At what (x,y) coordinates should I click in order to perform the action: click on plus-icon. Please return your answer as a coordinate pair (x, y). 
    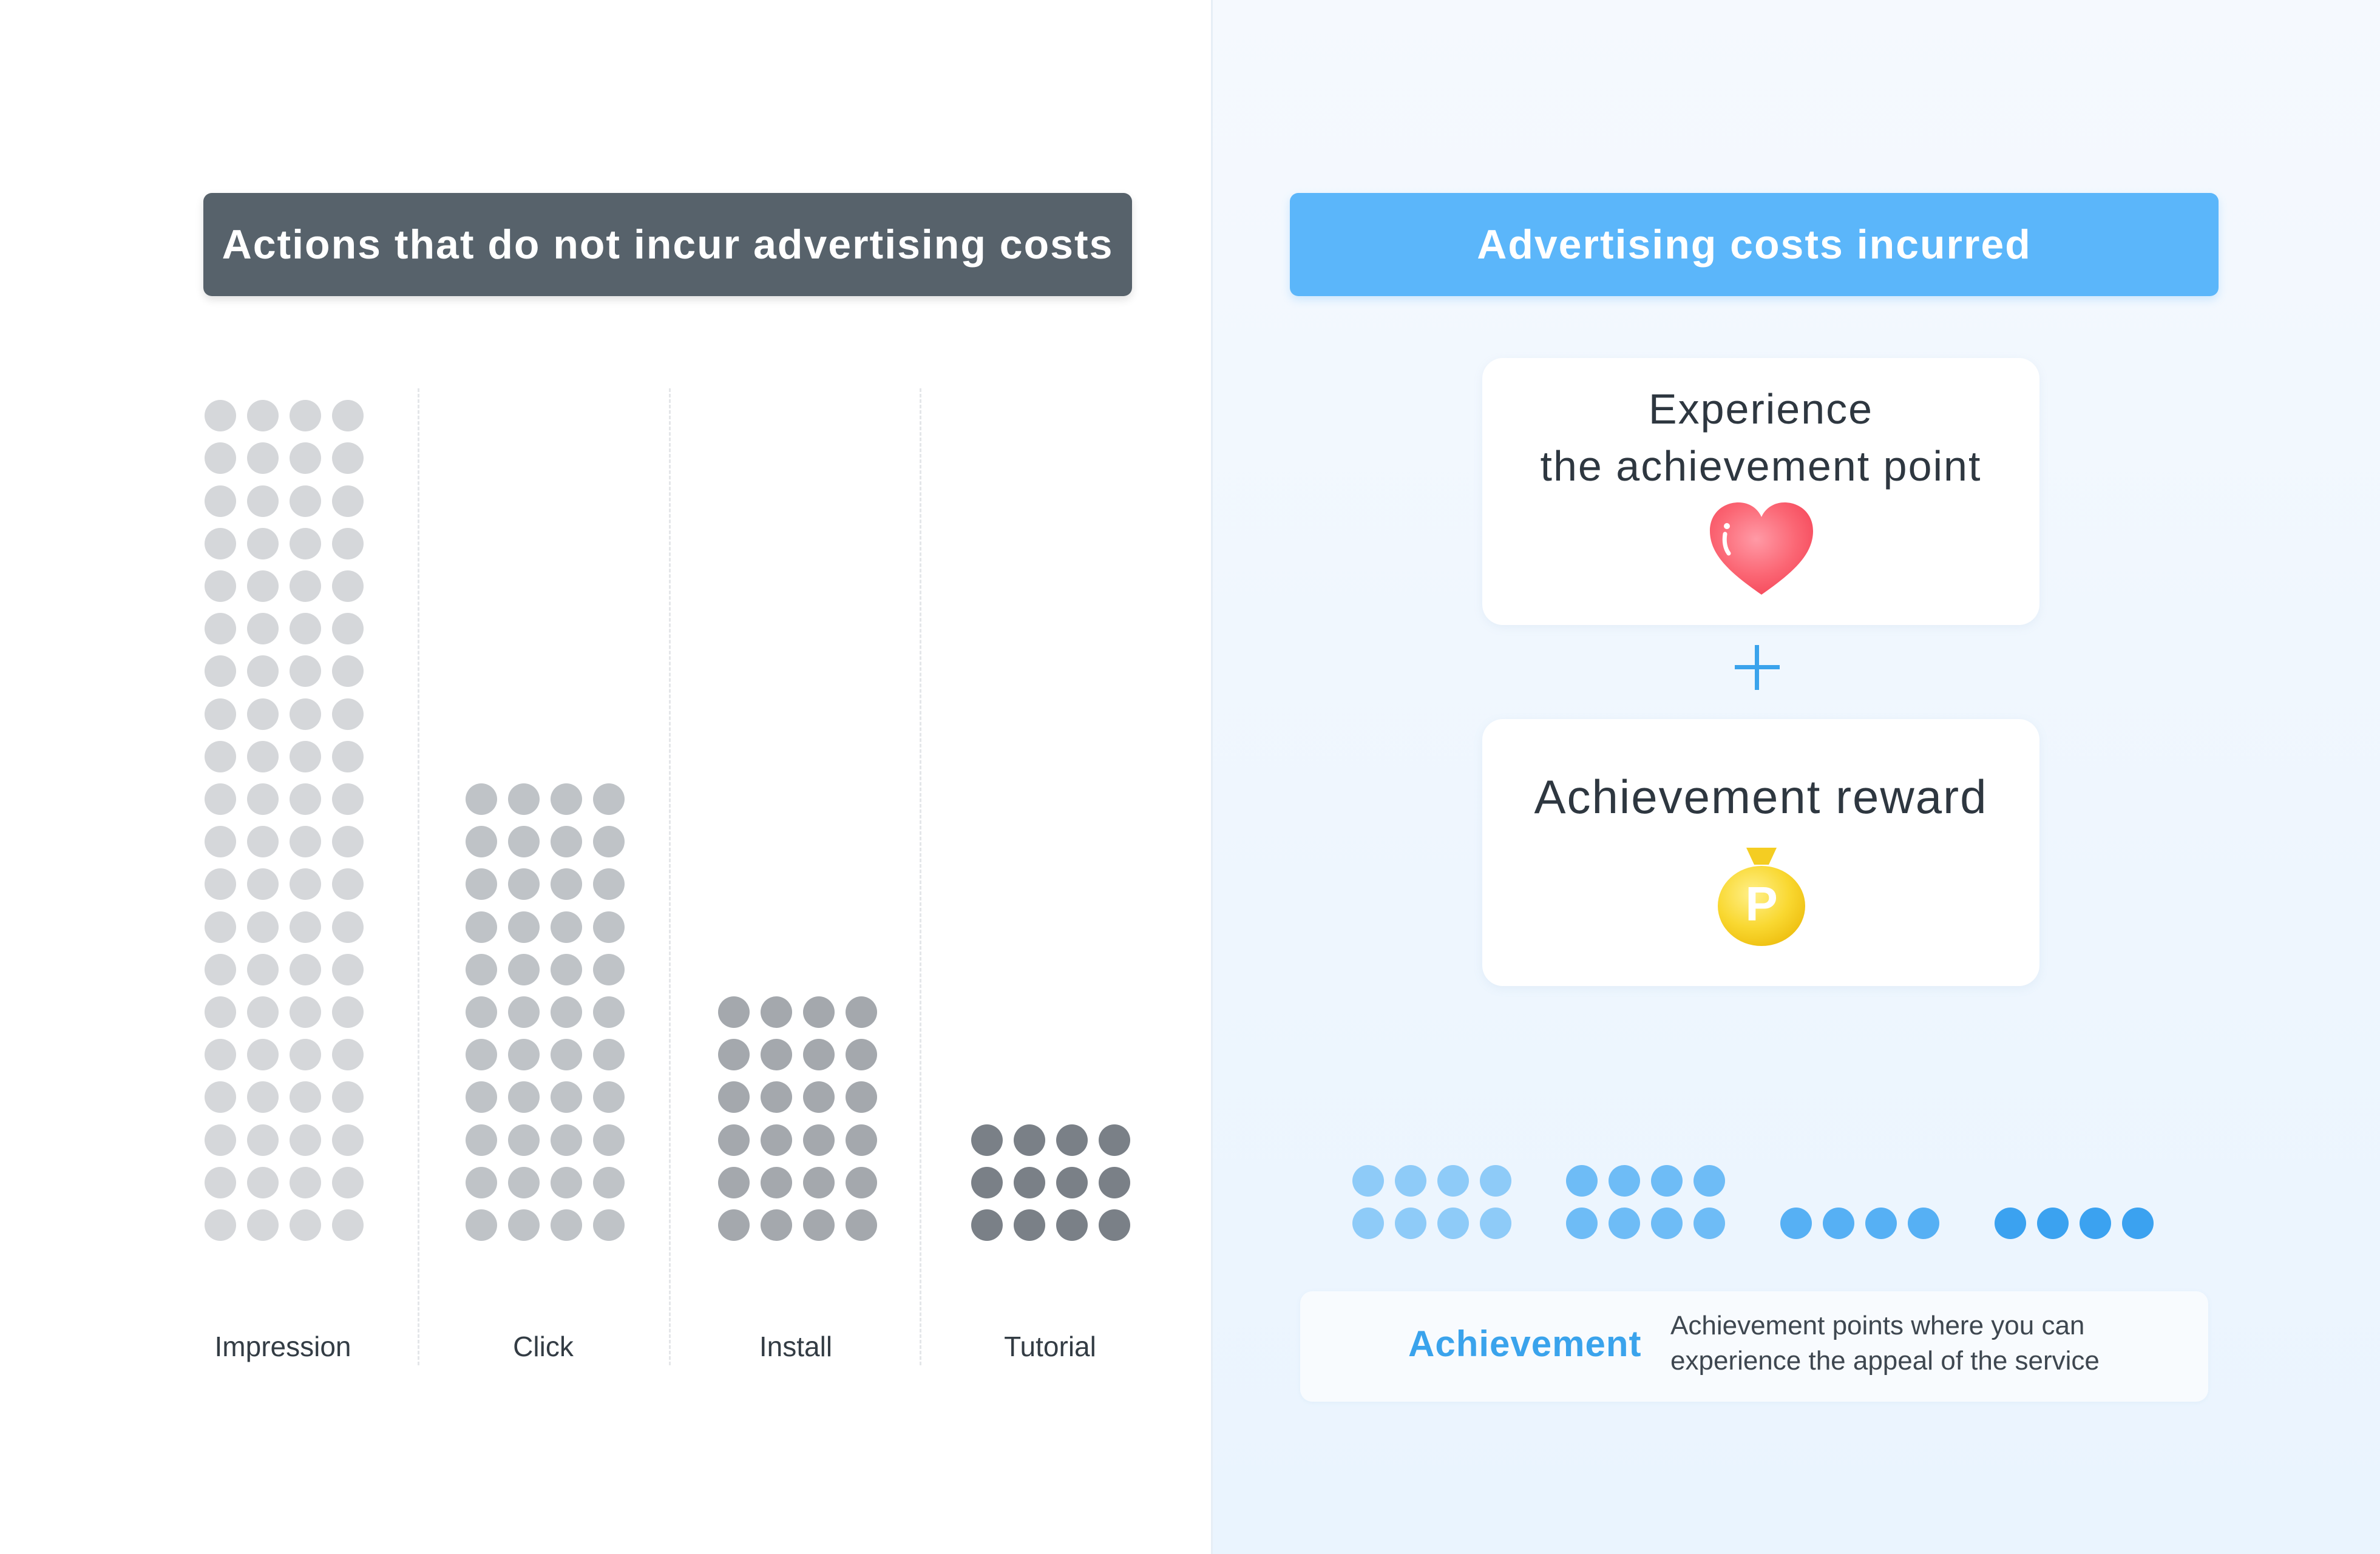
    Looking at the image, I should click on (1757, 667).